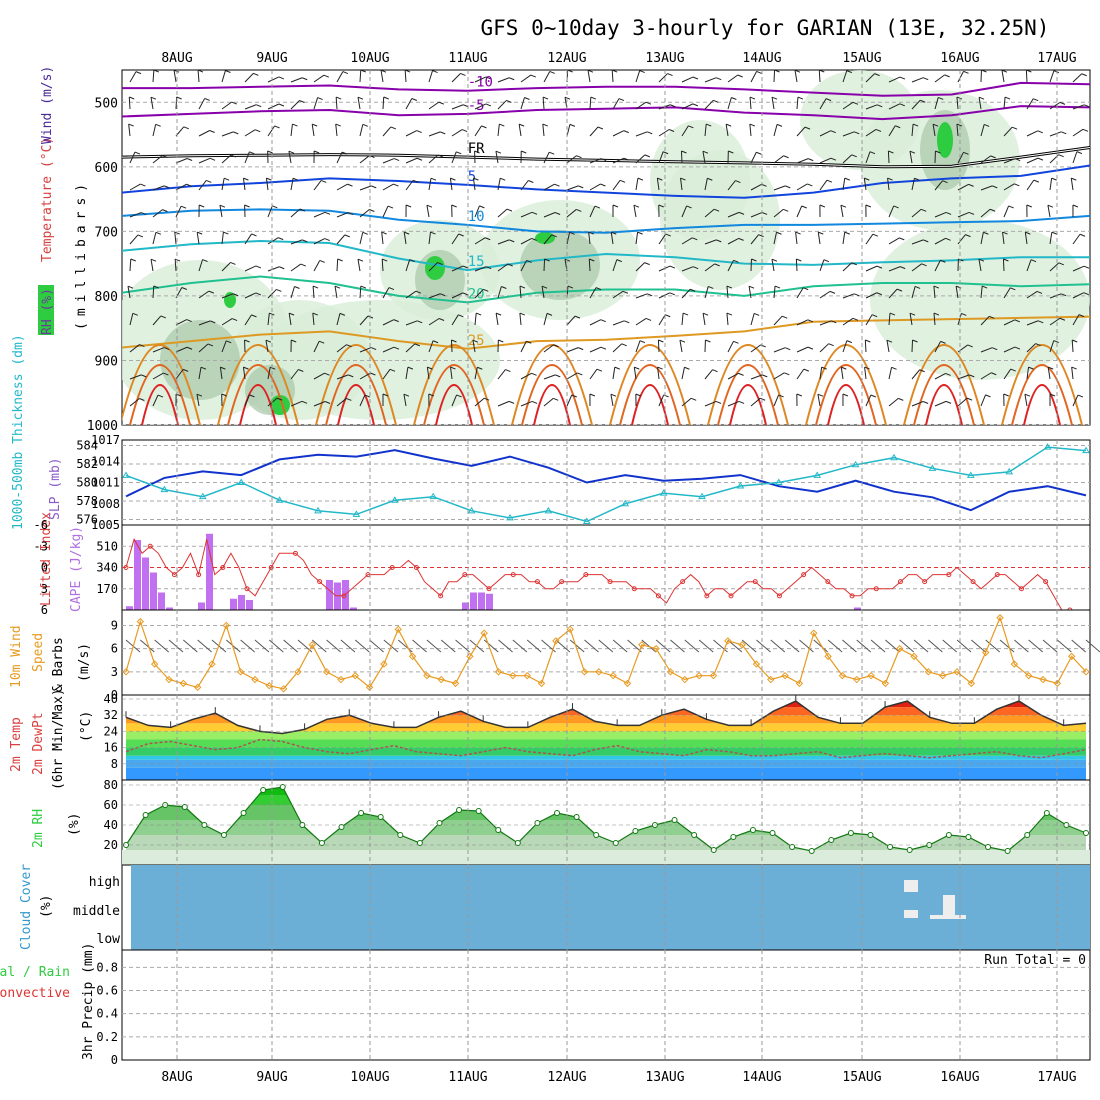  I want to click on millibars-label: (millibars), so click(81, 254).